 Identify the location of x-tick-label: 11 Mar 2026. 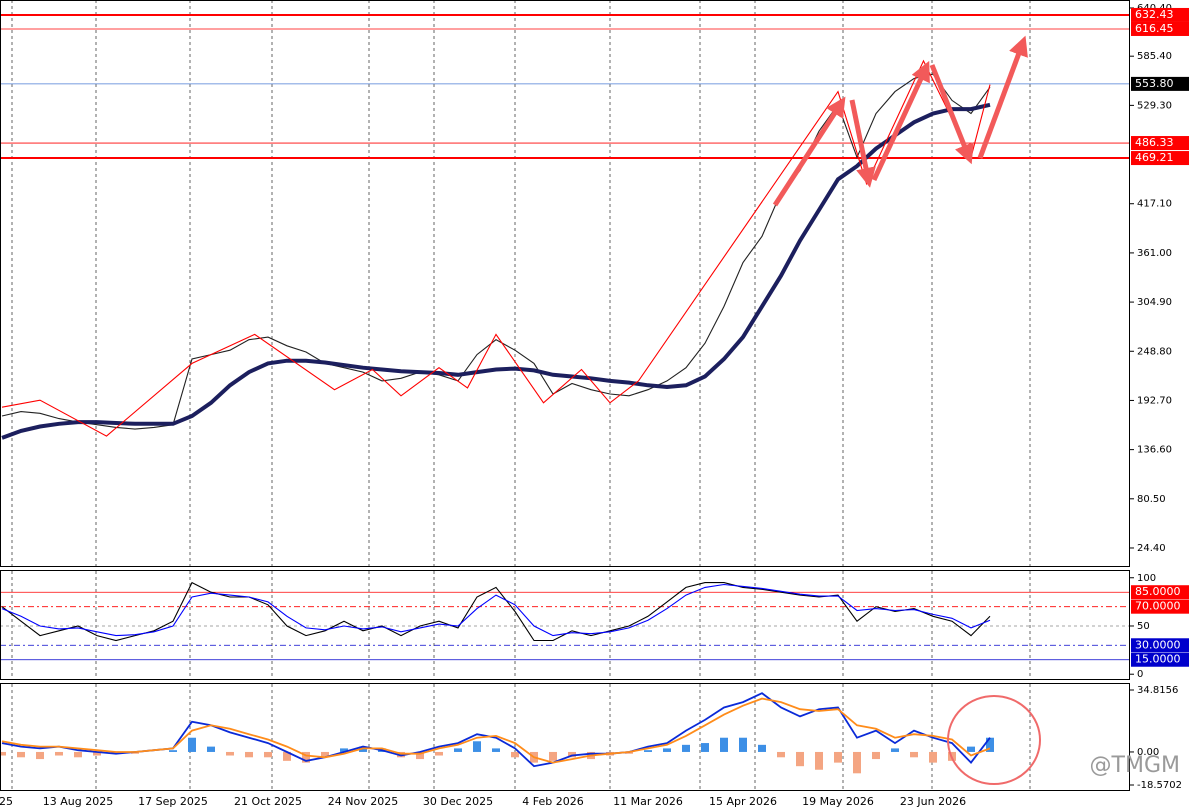
(648, 801).